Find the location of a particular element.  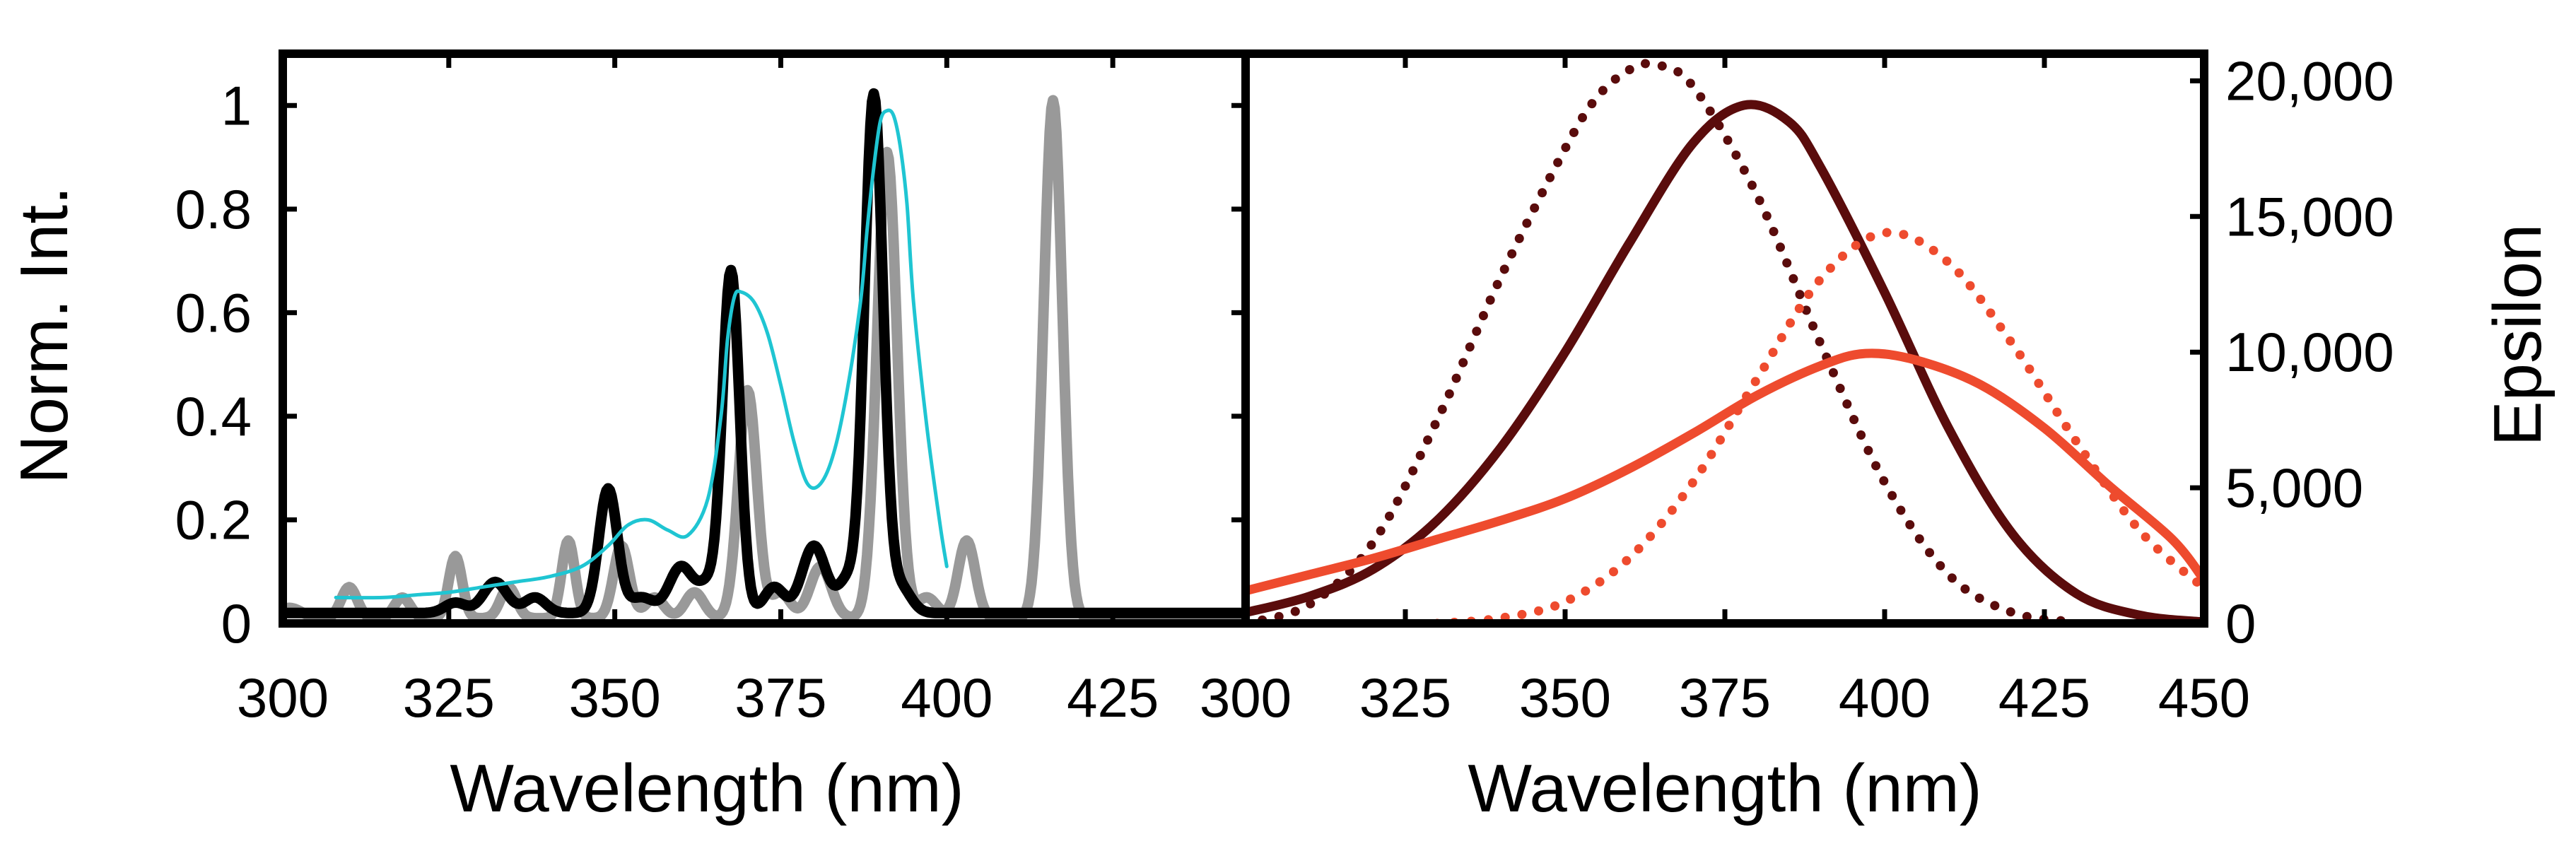

left-y-tick-label: 0.8 is located at coordinates (214, 209).